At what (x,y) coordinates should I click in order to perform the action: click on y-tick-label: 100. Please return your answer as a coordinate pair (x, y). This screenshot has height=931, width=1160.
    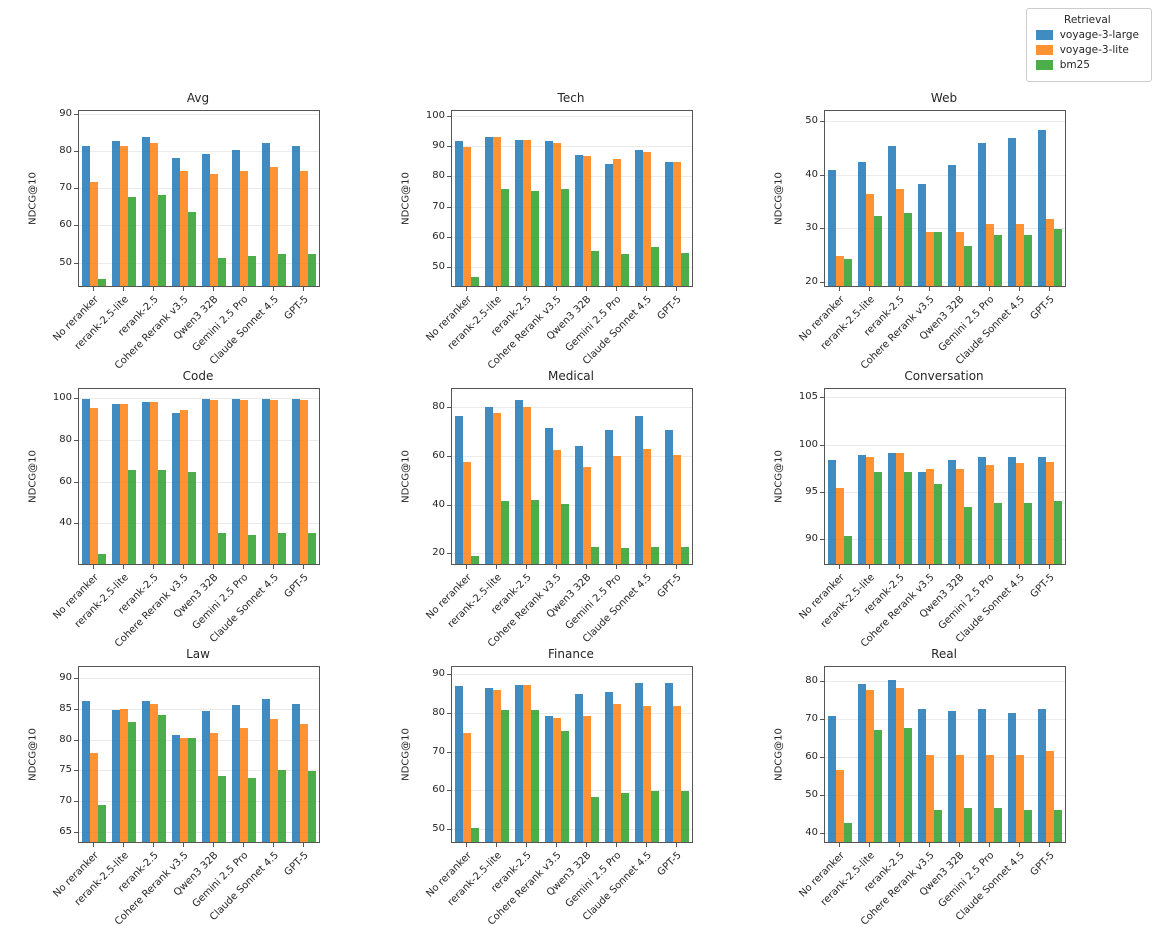
    Looking at the image, I should click on (808, 444).